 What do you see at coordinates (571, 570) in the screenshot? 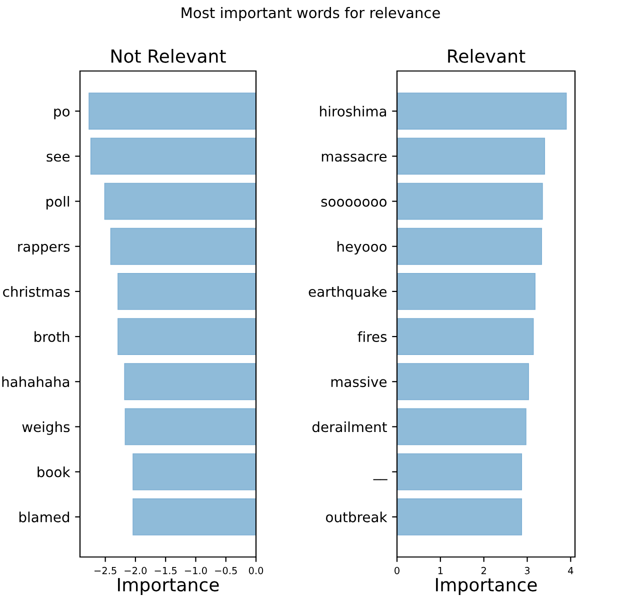
I see `x-tick-label: 4` at bounding box center [571, 570].